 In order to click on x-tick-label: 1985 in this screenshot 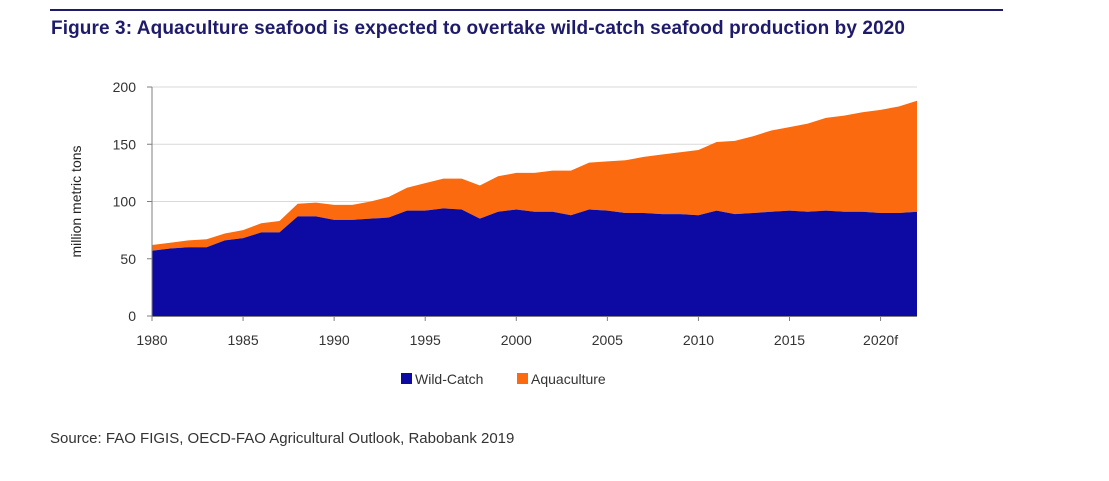, I will do `click(242, 340)`.